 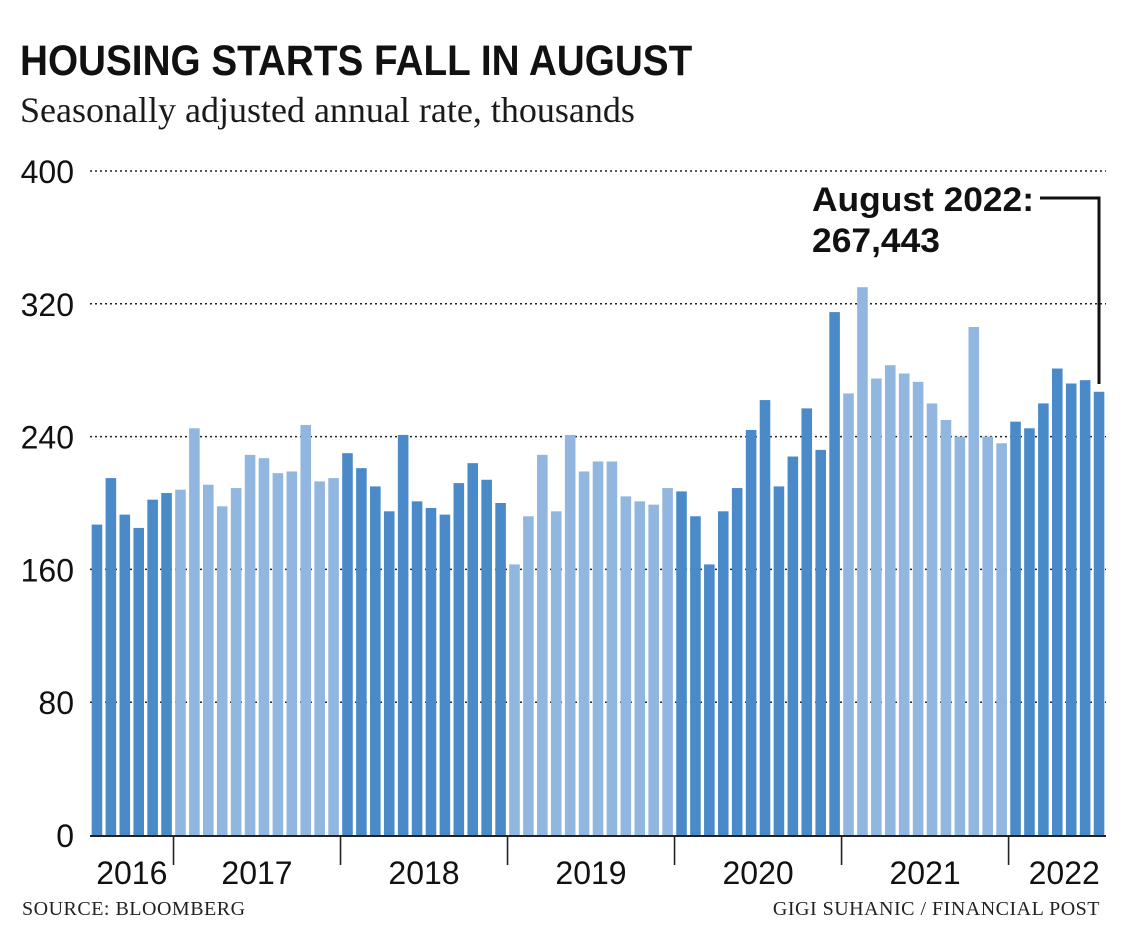 What do you see at coordinates (923, 200) in the screenshot?
I see `annotation-line-1: August 2022:` at bounding box center [923, 200].